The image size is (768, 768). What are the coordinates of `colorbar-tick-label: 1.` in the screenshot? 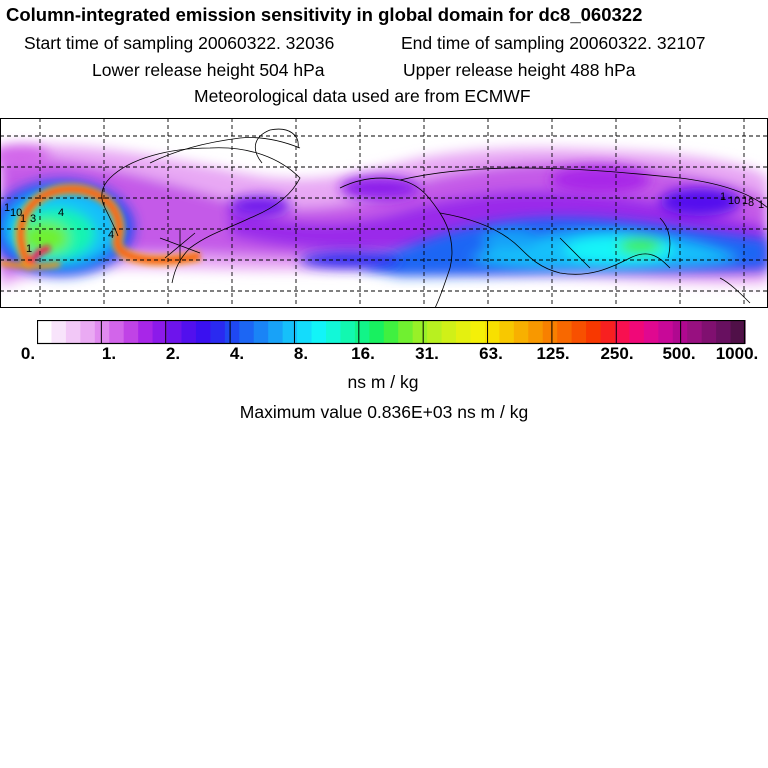 It's located at (109, 353).